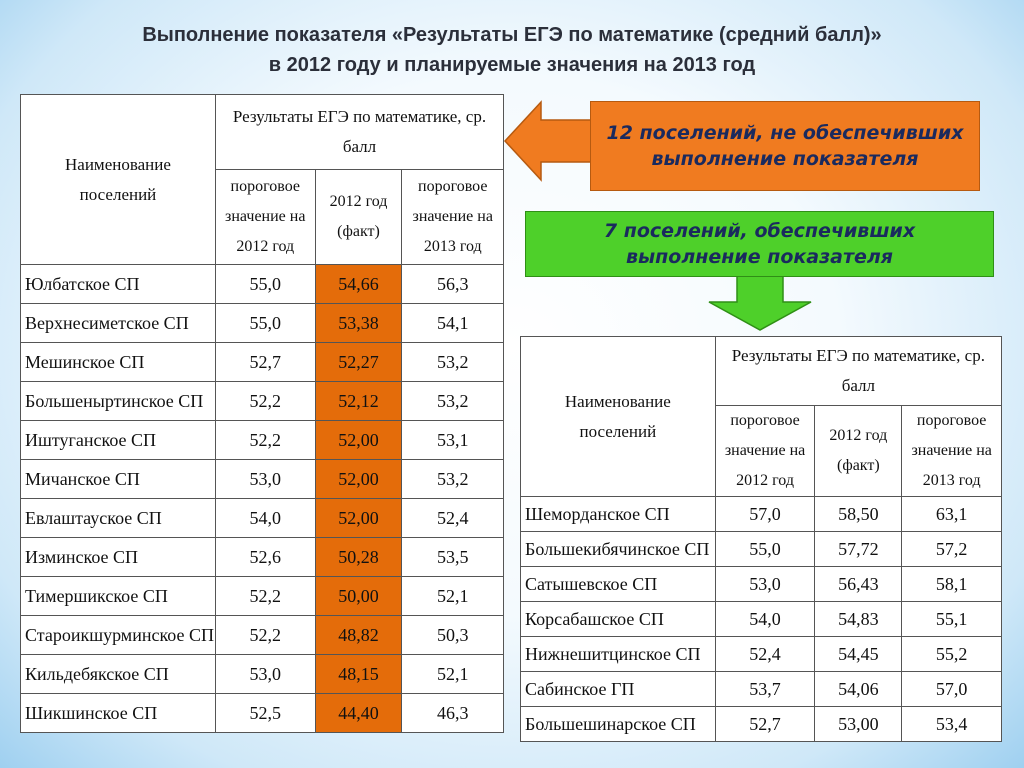  Describe the element at coordinates (858, 689) in the screenshot. I see `fact-2012-cell: 54,06` at that location.